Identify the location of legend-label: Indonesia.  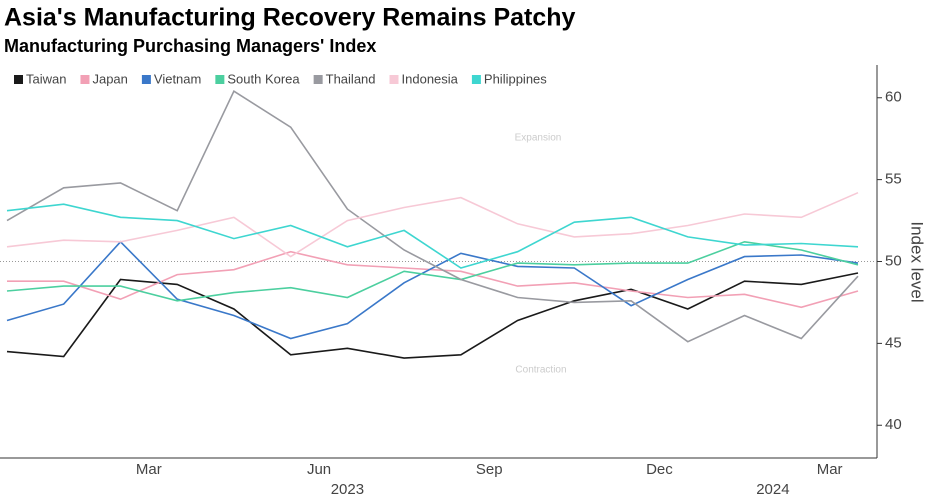
(430, 78).